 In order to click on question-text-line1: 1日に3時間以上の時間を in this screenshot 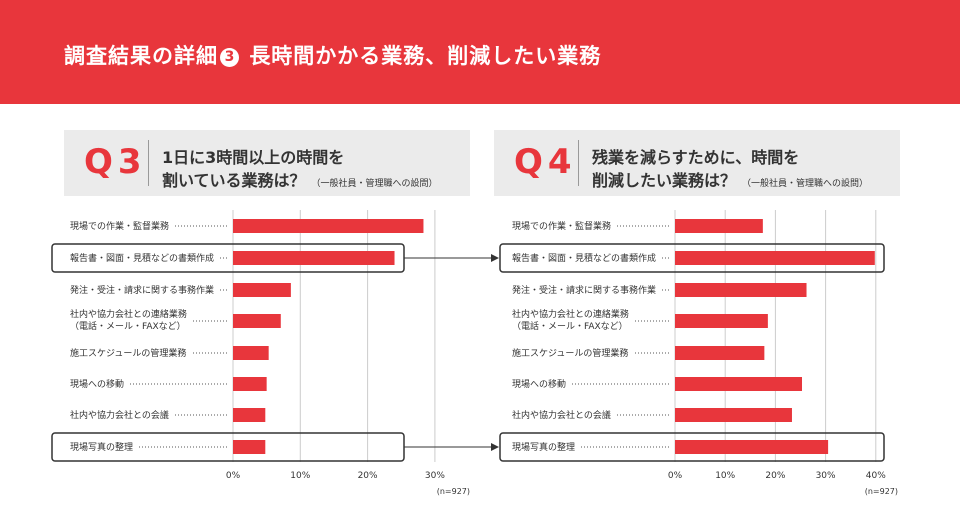, I will do `click(253, 157)`.